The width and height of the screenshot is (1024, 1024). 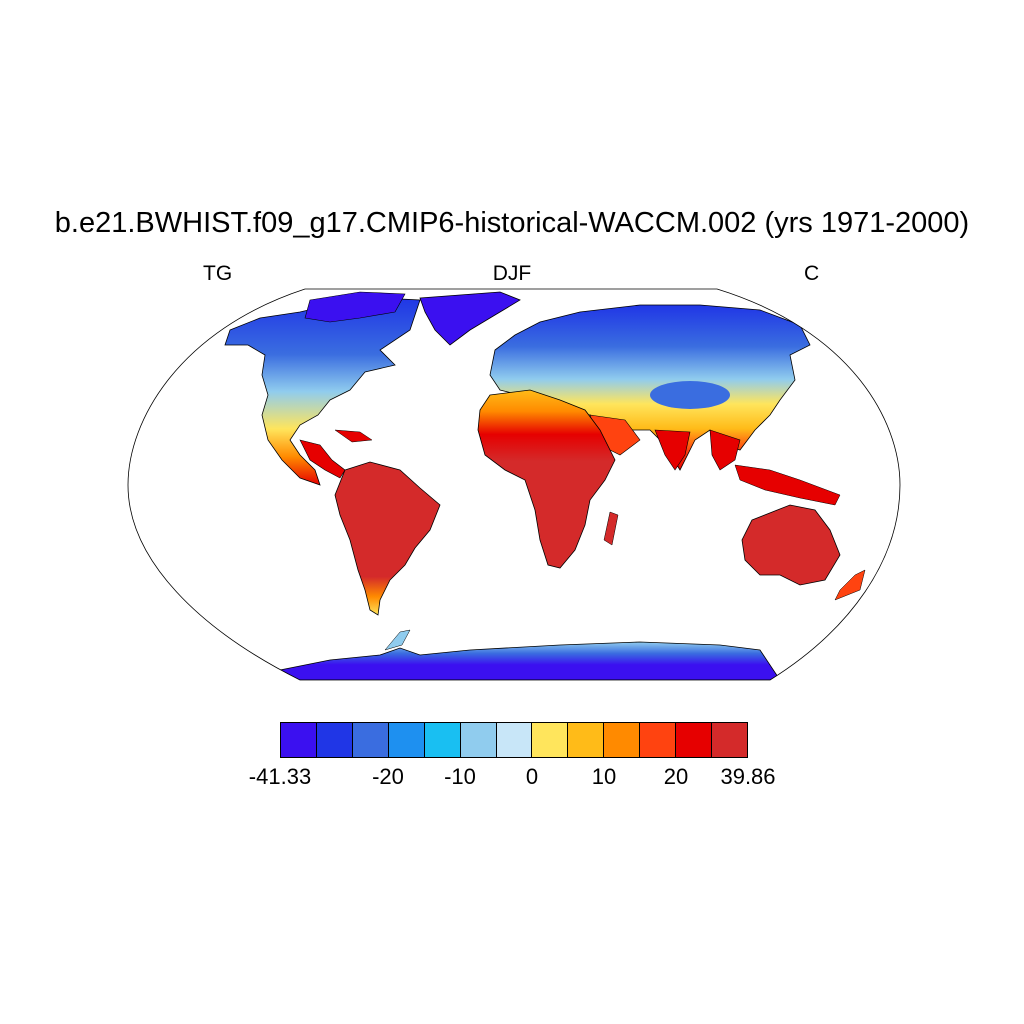 I want to click on variable-label: TG, so click(x=218, y=273).